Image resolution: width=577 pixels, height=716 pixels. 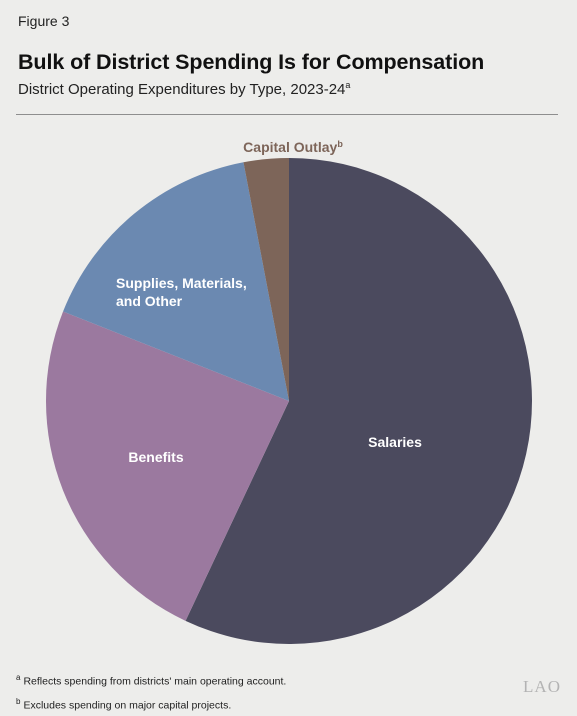 What do you see at coordinates (287, 114) in the screenshot?
I see `title-divider` at bounding box center [287, 114].